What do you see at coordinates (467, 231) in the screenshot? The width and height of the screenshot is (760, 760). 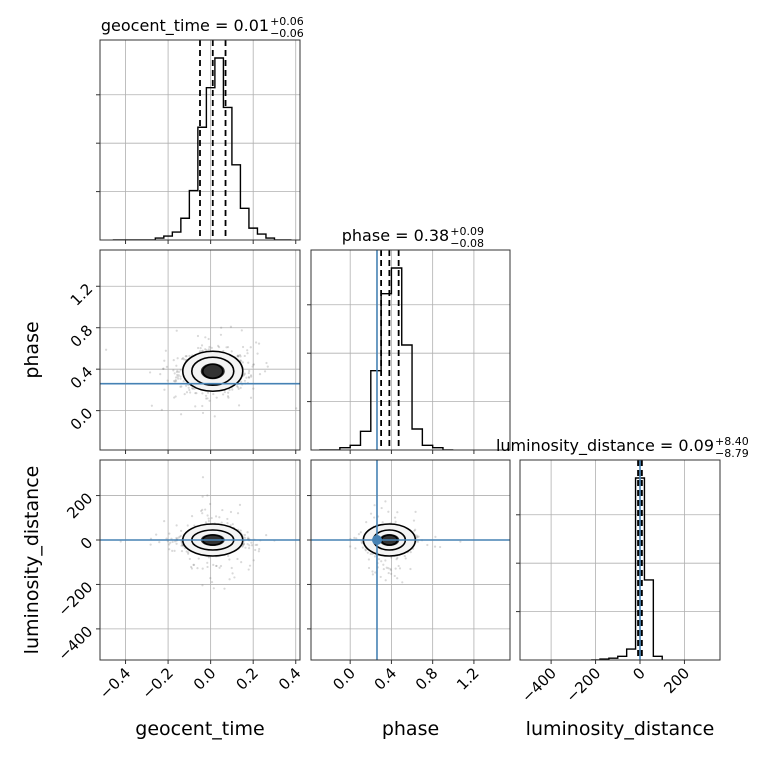 I see `title-upper-error: +0.09` at bounding box center [467, 231].